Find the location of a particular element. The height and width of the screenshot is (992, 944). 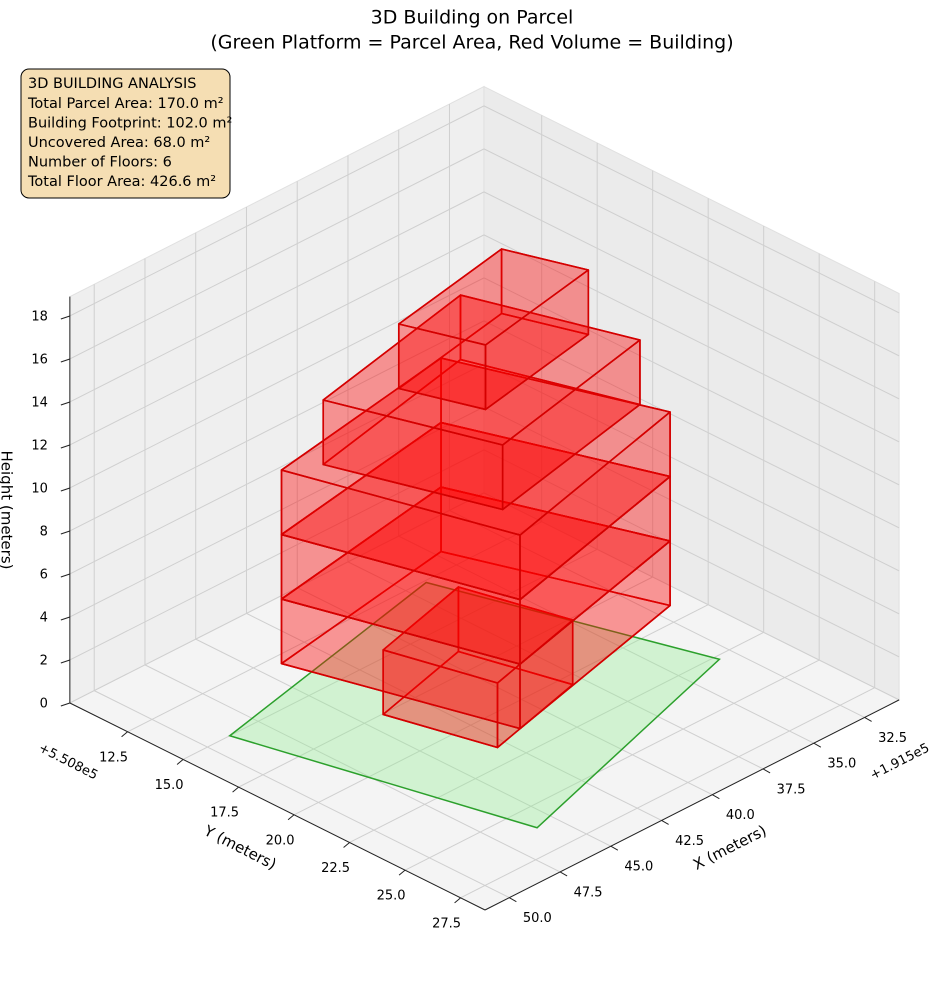

y-tick-label: 12.5 is located at coordinates (113, 757).